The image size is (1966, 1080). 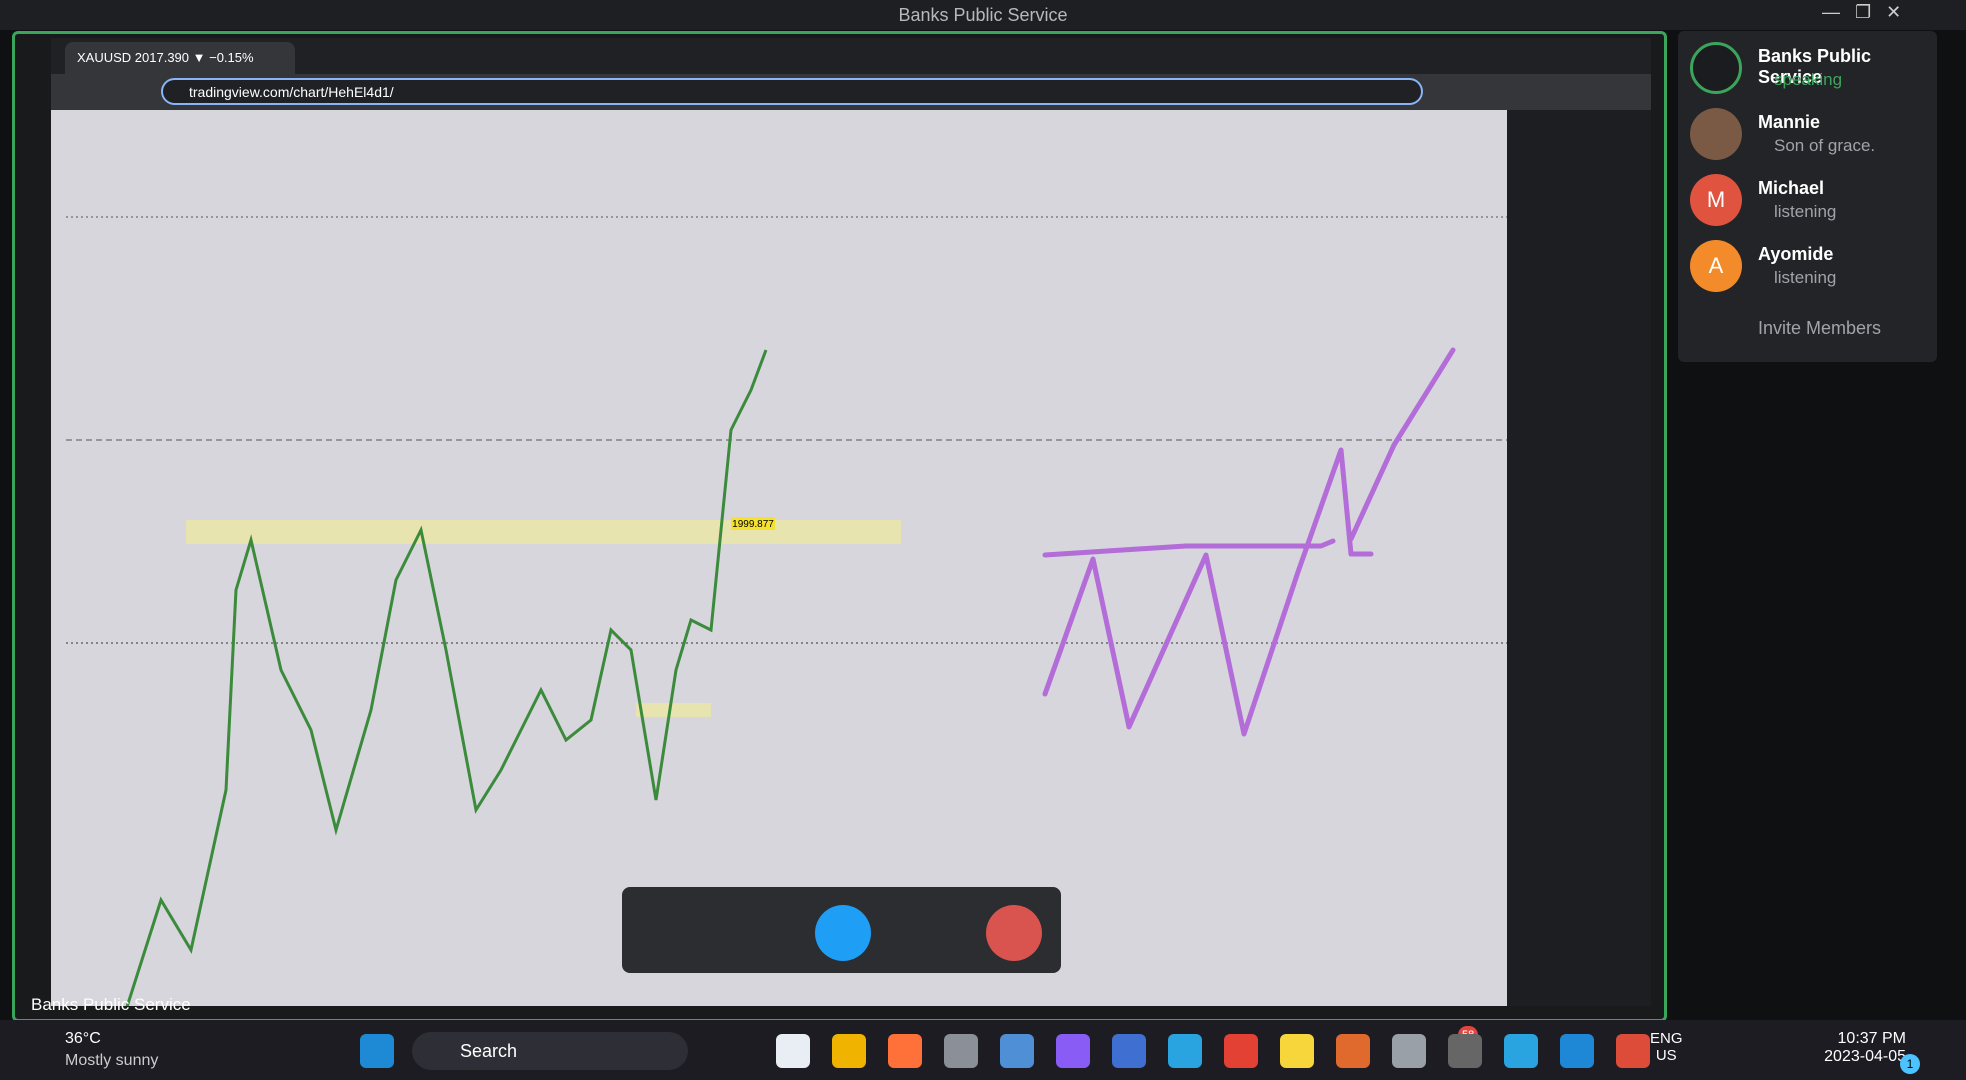 What do you see at coordinates (792, 91) in the screenshot?
I see `address-bar: tradingview.com/chart/HehEl4d1/` at bounding box center [792, 91].